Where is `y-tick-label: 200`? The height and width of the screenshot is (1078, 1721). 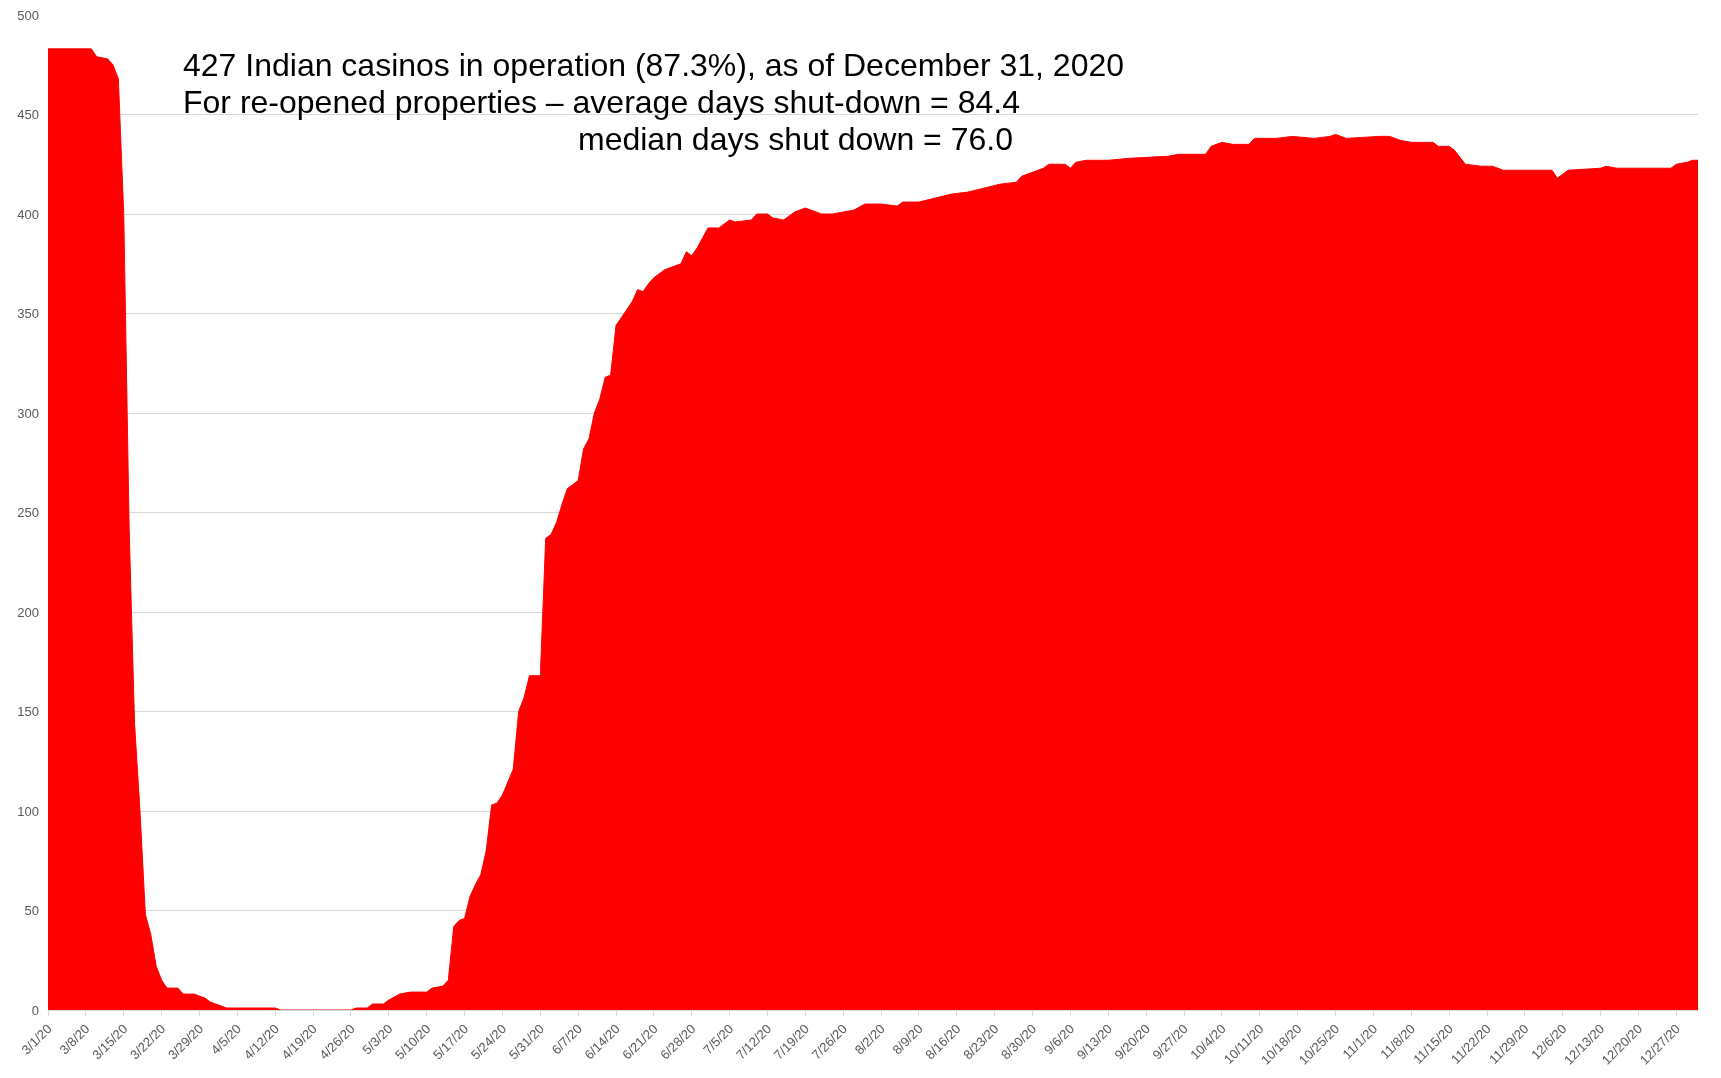 y-tick-label: 200 is located at coordinates (28, 612).